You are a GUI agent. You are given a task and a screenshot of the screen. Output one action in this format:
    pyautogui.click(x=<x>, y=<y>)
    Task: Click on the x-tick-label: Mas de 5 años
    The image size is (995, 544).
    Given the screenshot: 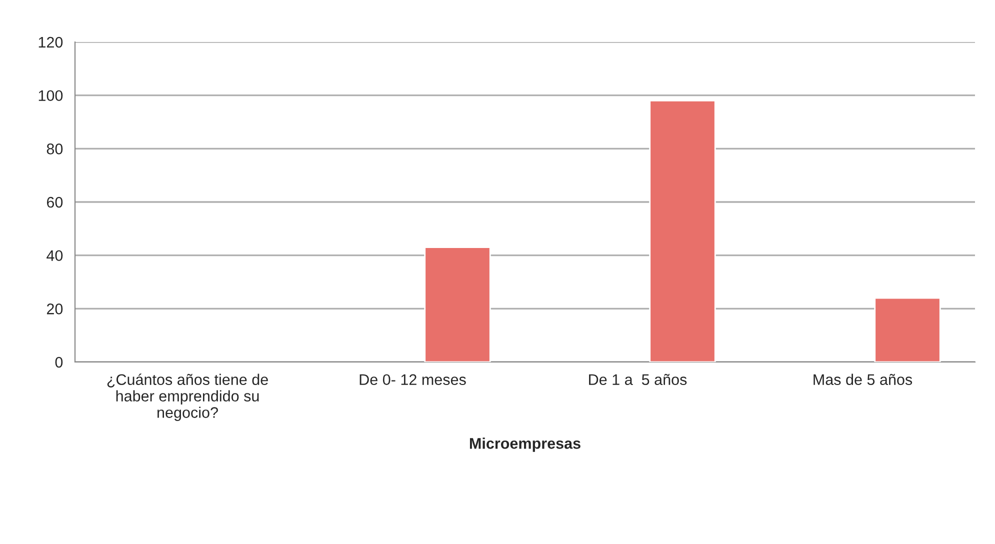 What is the action you would take?
    pyautogui.click(x=863, y=380)
    